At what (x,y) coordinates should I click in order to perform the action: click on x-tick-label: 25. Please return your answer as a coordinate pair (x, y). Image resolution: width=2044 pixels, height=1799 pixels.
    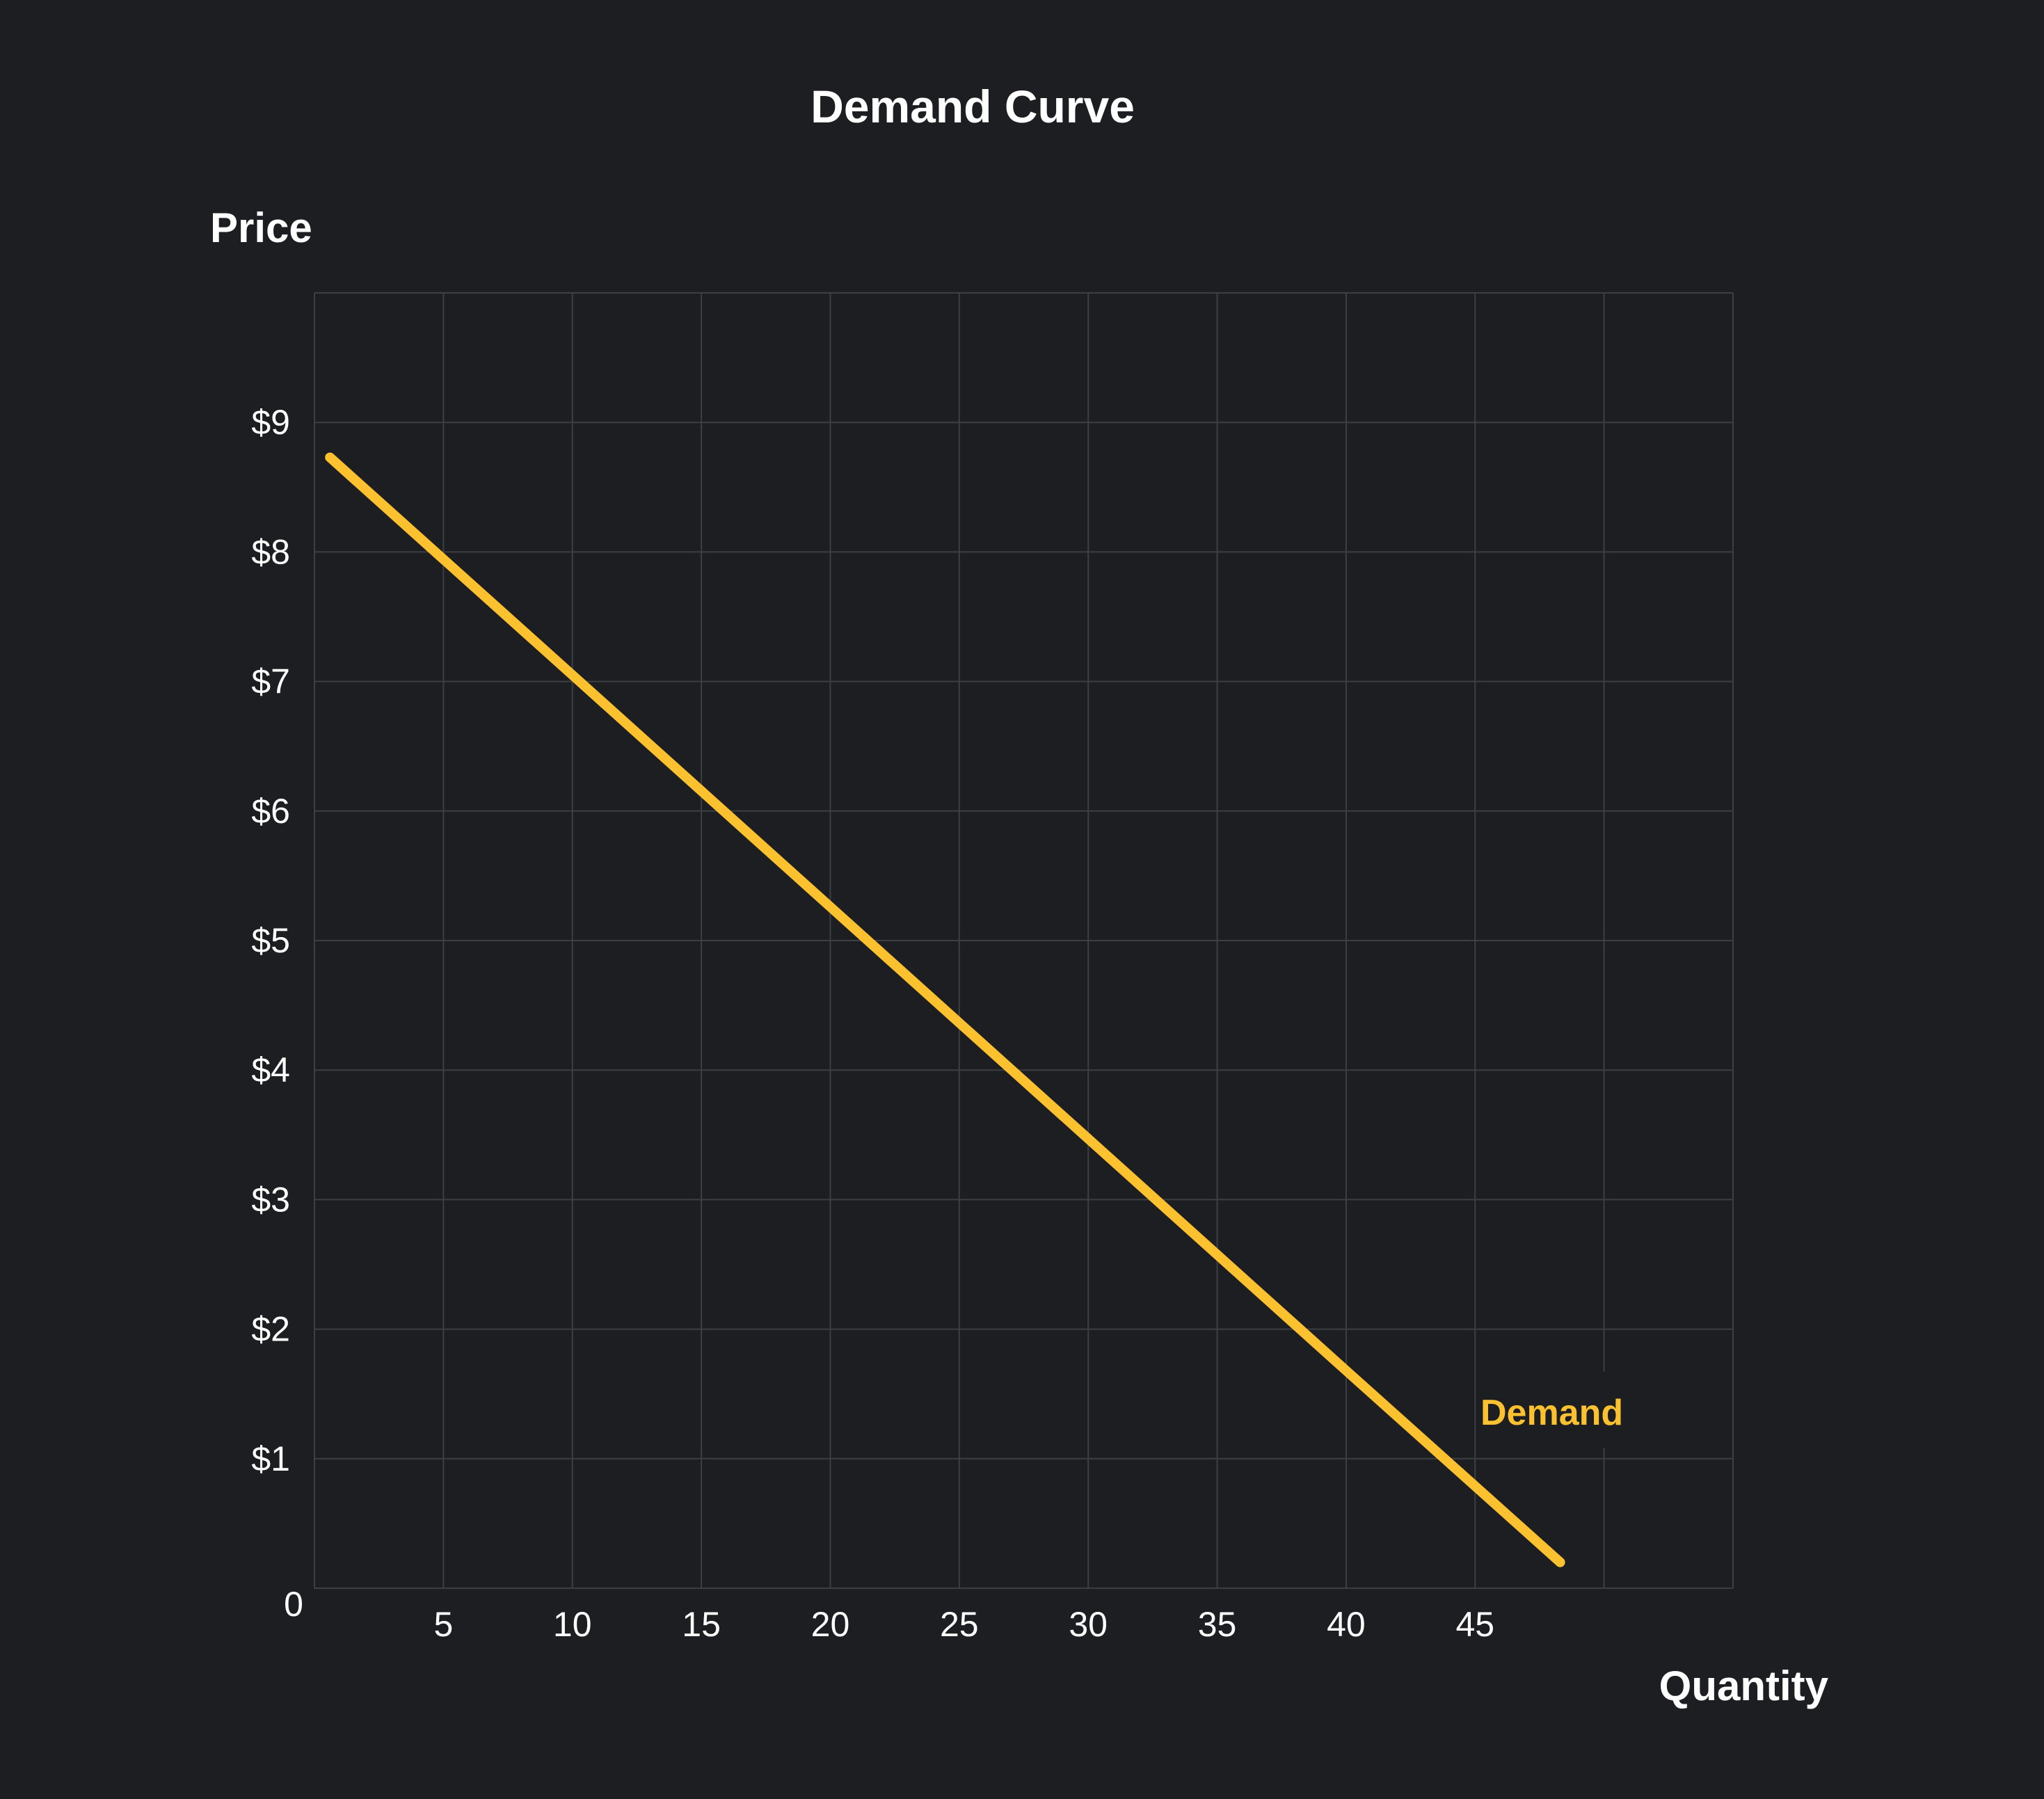
    Looking at the image, I should click on (959, 1625).